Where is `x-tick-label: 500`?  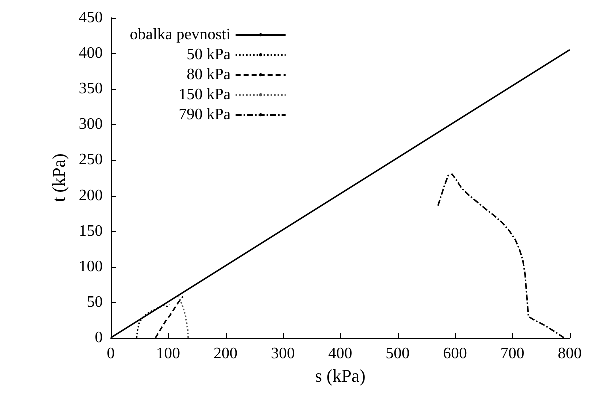
x-tick-label: 500 is located at coordinates (398, 354).